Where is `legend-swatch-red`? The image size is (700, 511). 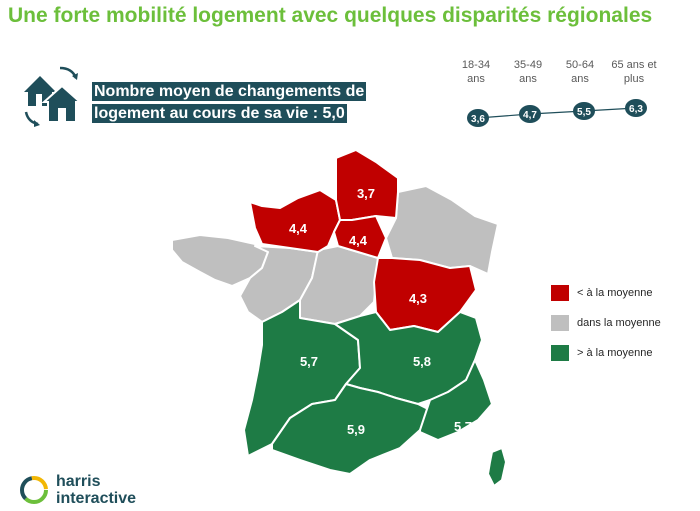 legend-swatch-red is located at coordinates (560, 293).